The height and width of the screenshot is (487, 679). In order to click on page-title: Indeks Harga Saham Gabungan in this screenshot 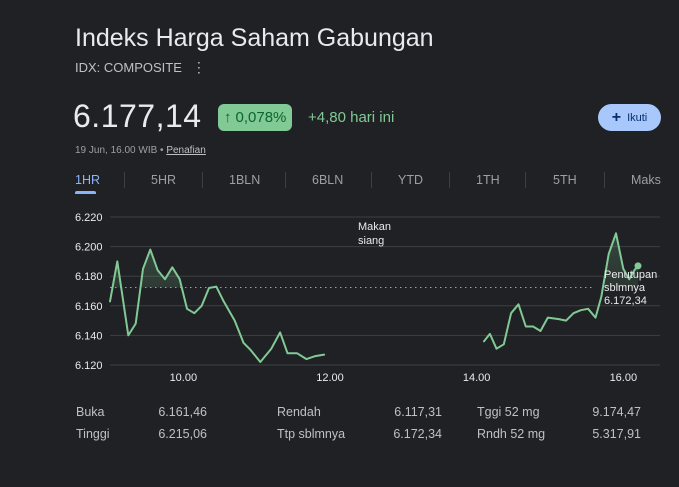, I will do `click(254, 38)`.